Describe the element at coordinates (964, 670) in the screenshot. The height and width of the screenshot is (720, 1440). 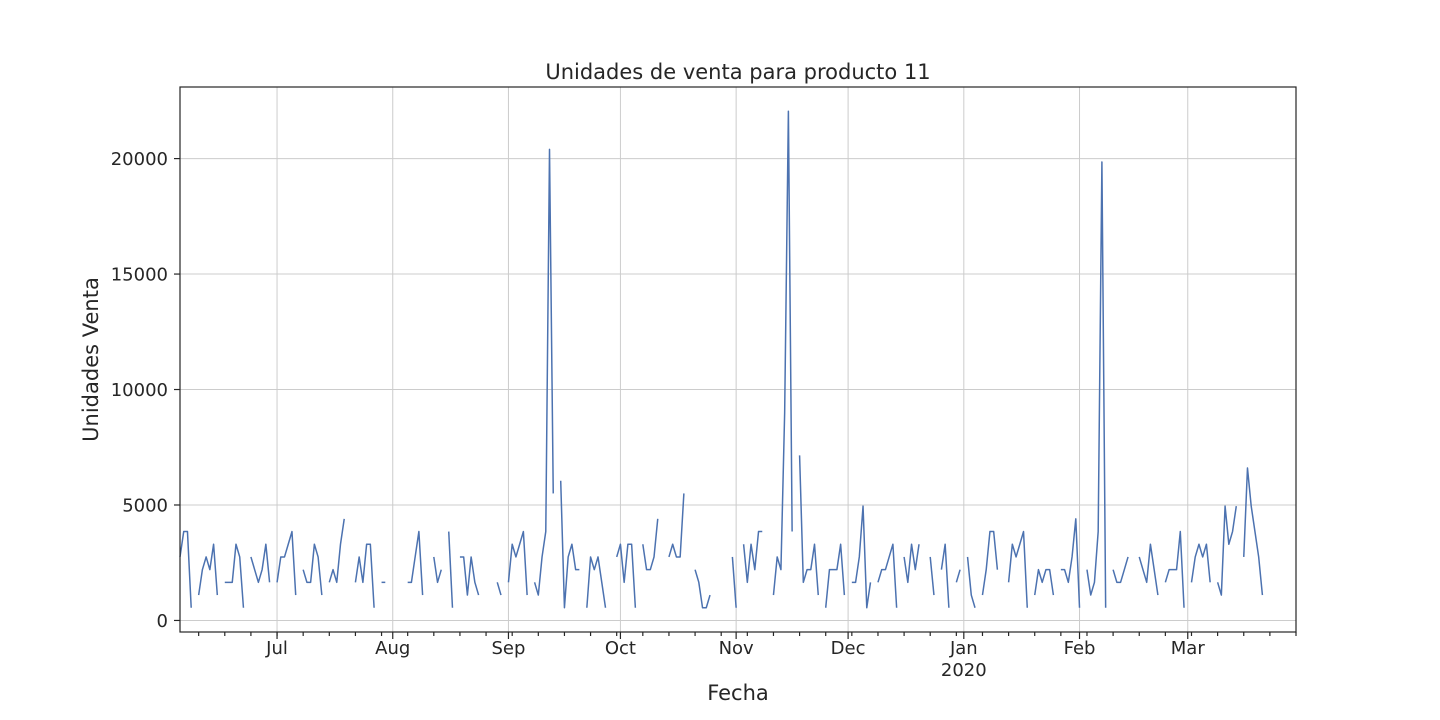
I see `x-tick-year-label: 2020` at that location.